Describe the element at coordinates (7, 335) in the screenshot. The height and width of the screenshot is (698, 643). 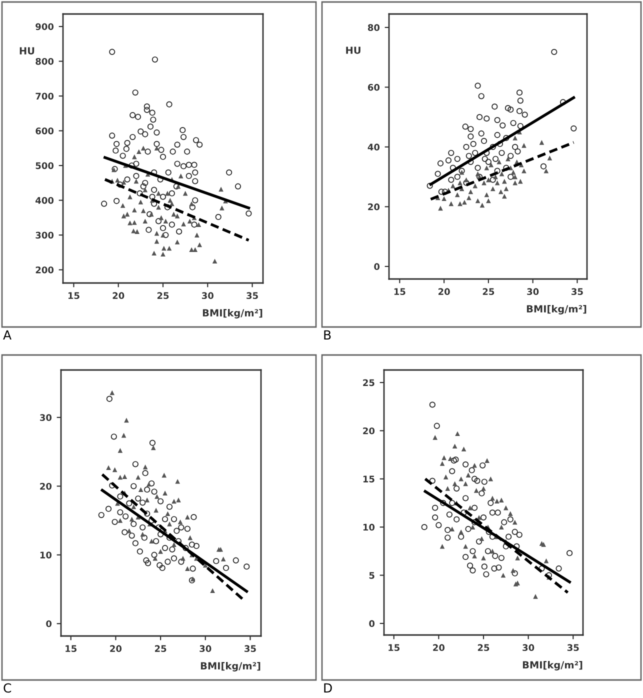
I see `text: A` at that location.